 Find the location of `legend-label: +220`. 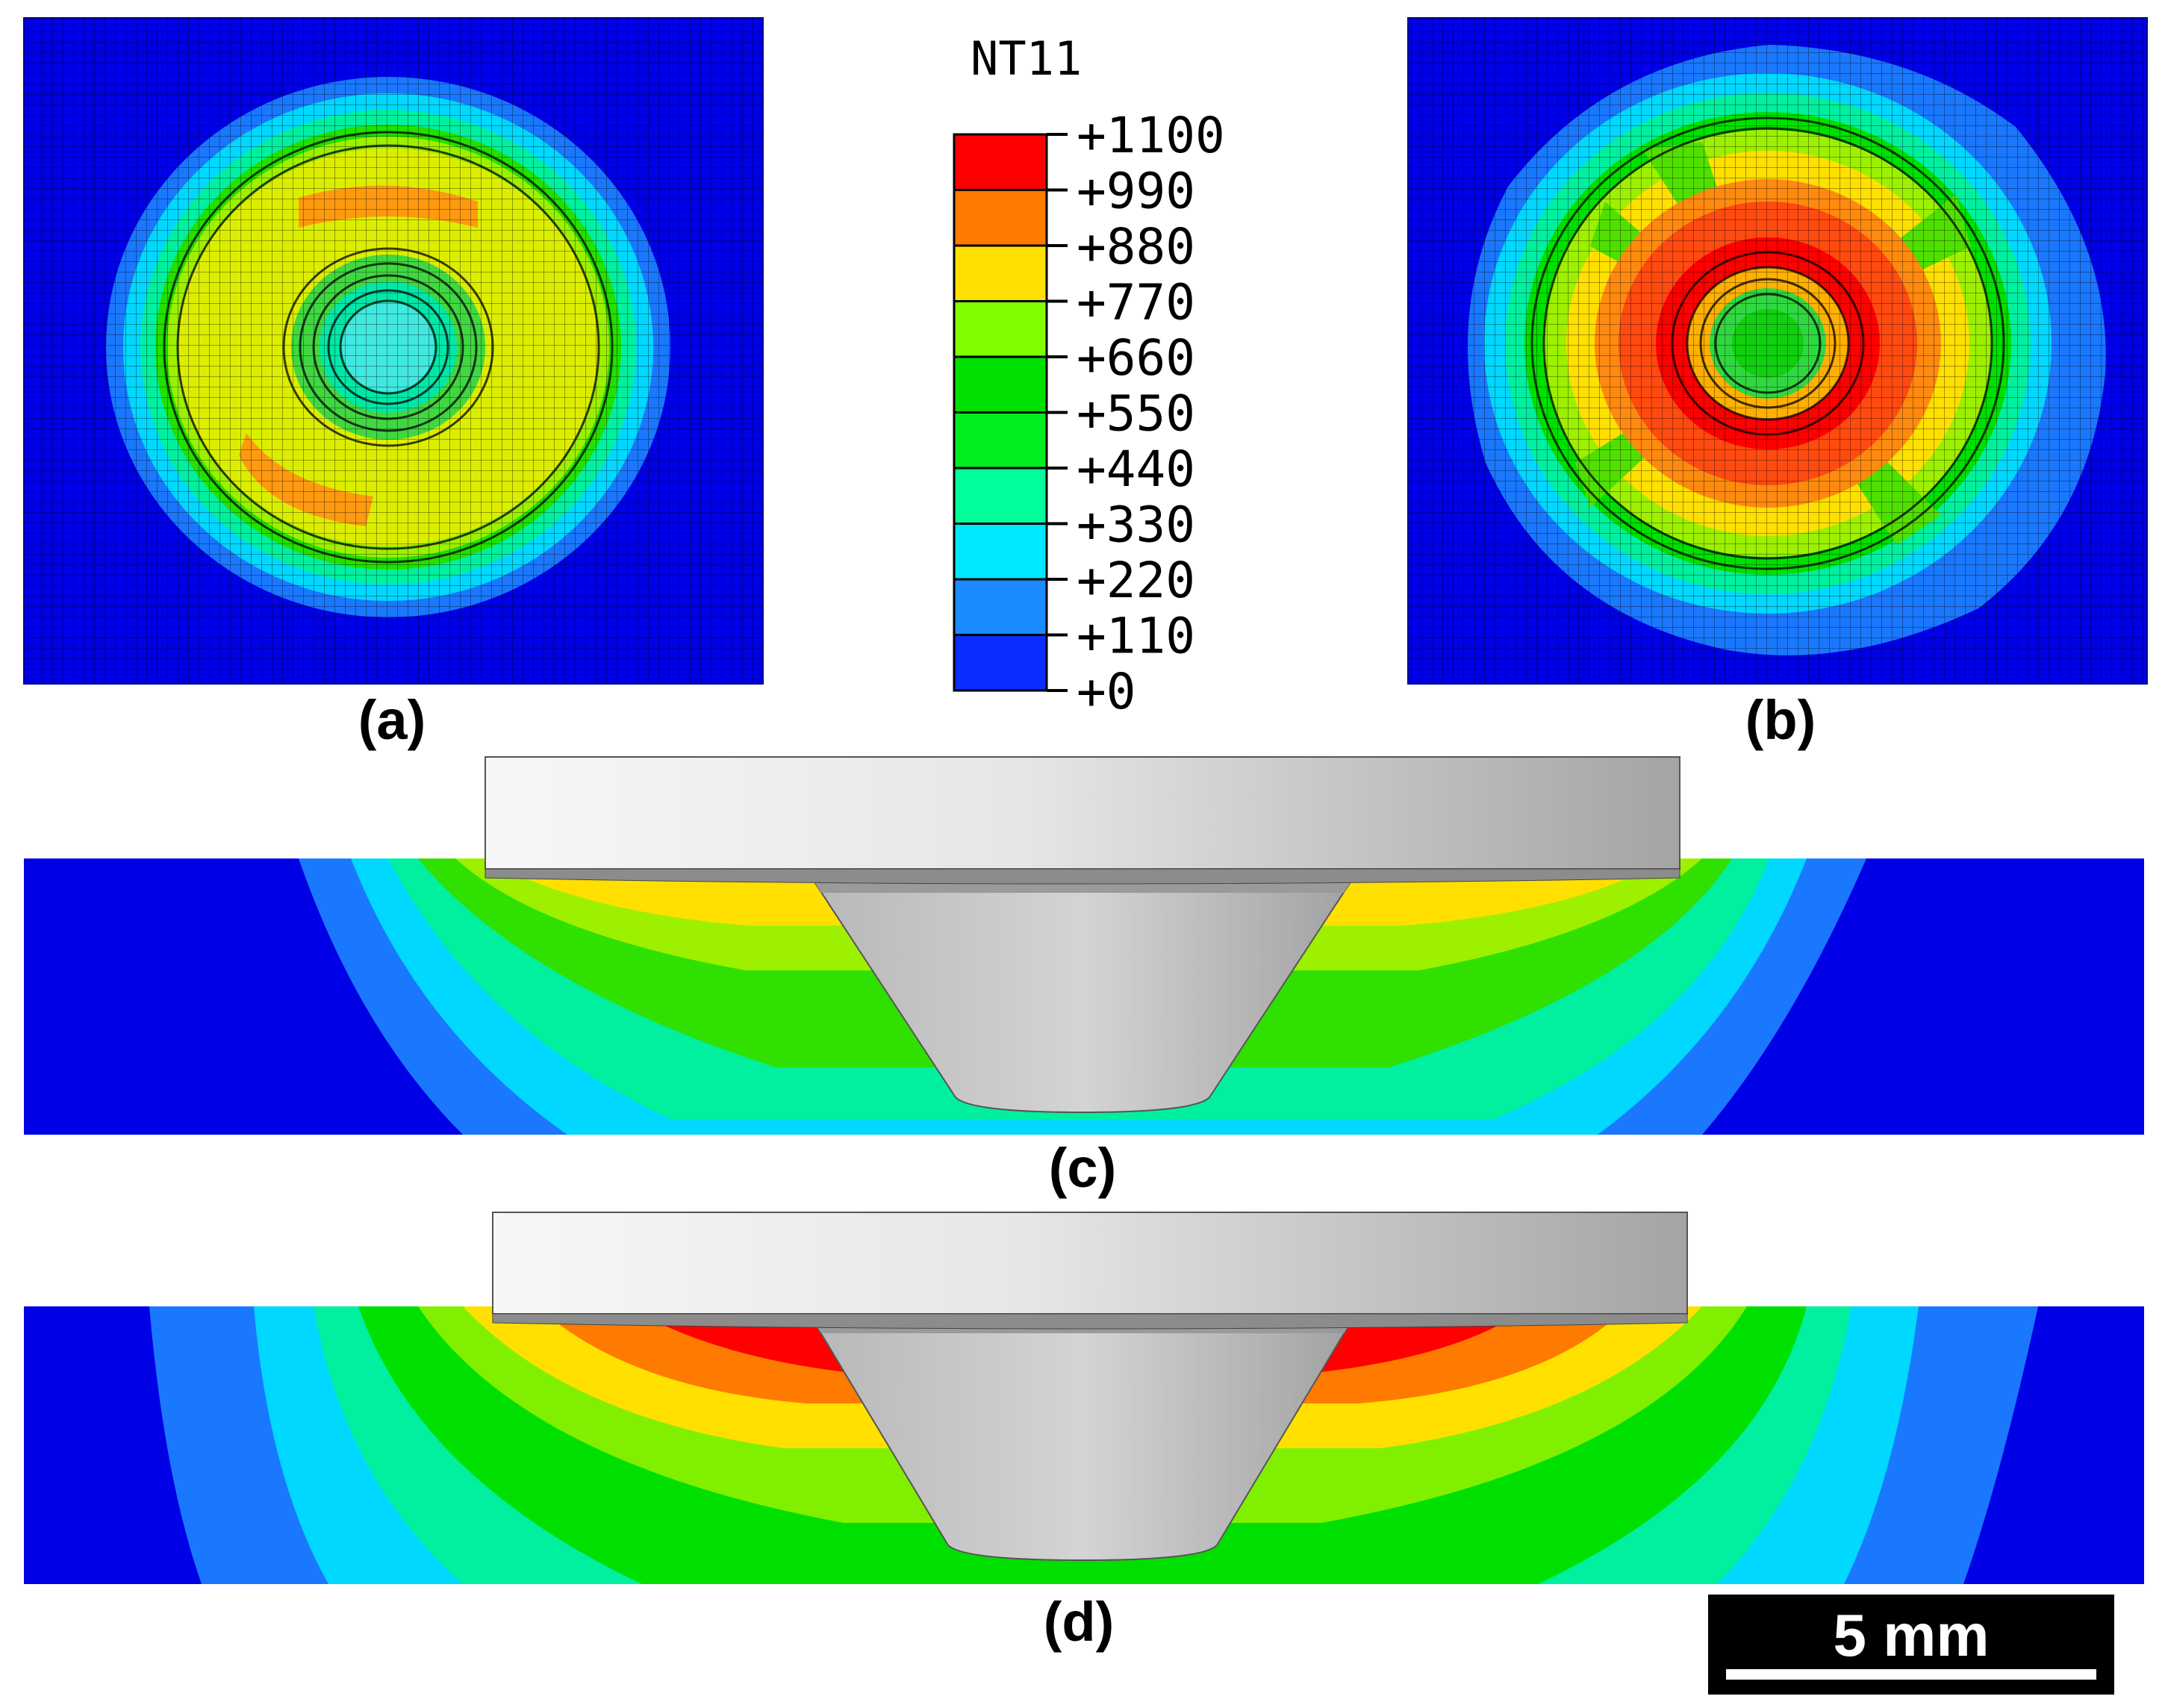

legend-label: +220 is located at coordinates (1136, 580).